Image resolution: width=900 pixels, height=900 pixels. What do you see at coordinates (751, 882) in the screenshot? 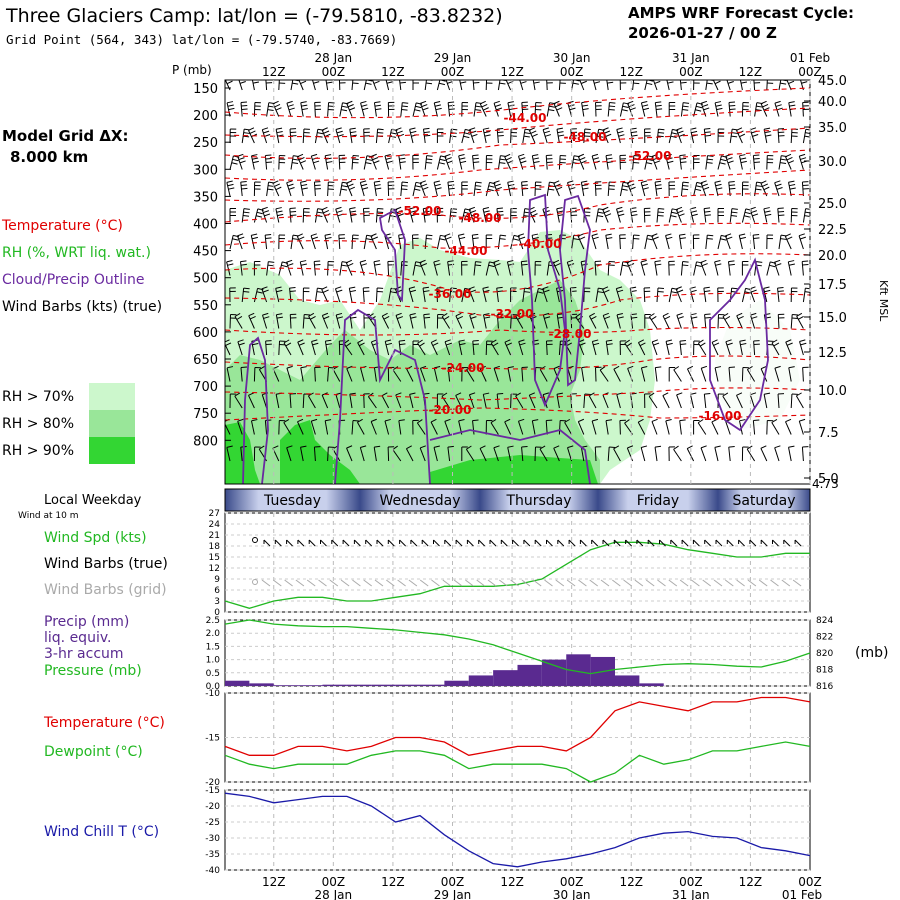
I see `bottom-hour-tick-label: 12Z` at bounding box center [751, 882].